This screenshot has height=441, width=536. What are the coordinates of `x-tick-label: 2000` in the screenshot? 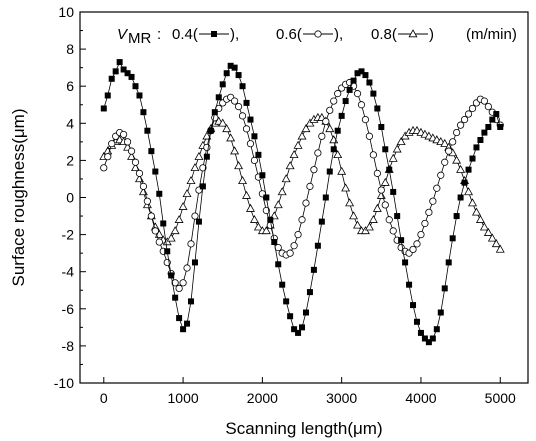 It's located at (262, 398).